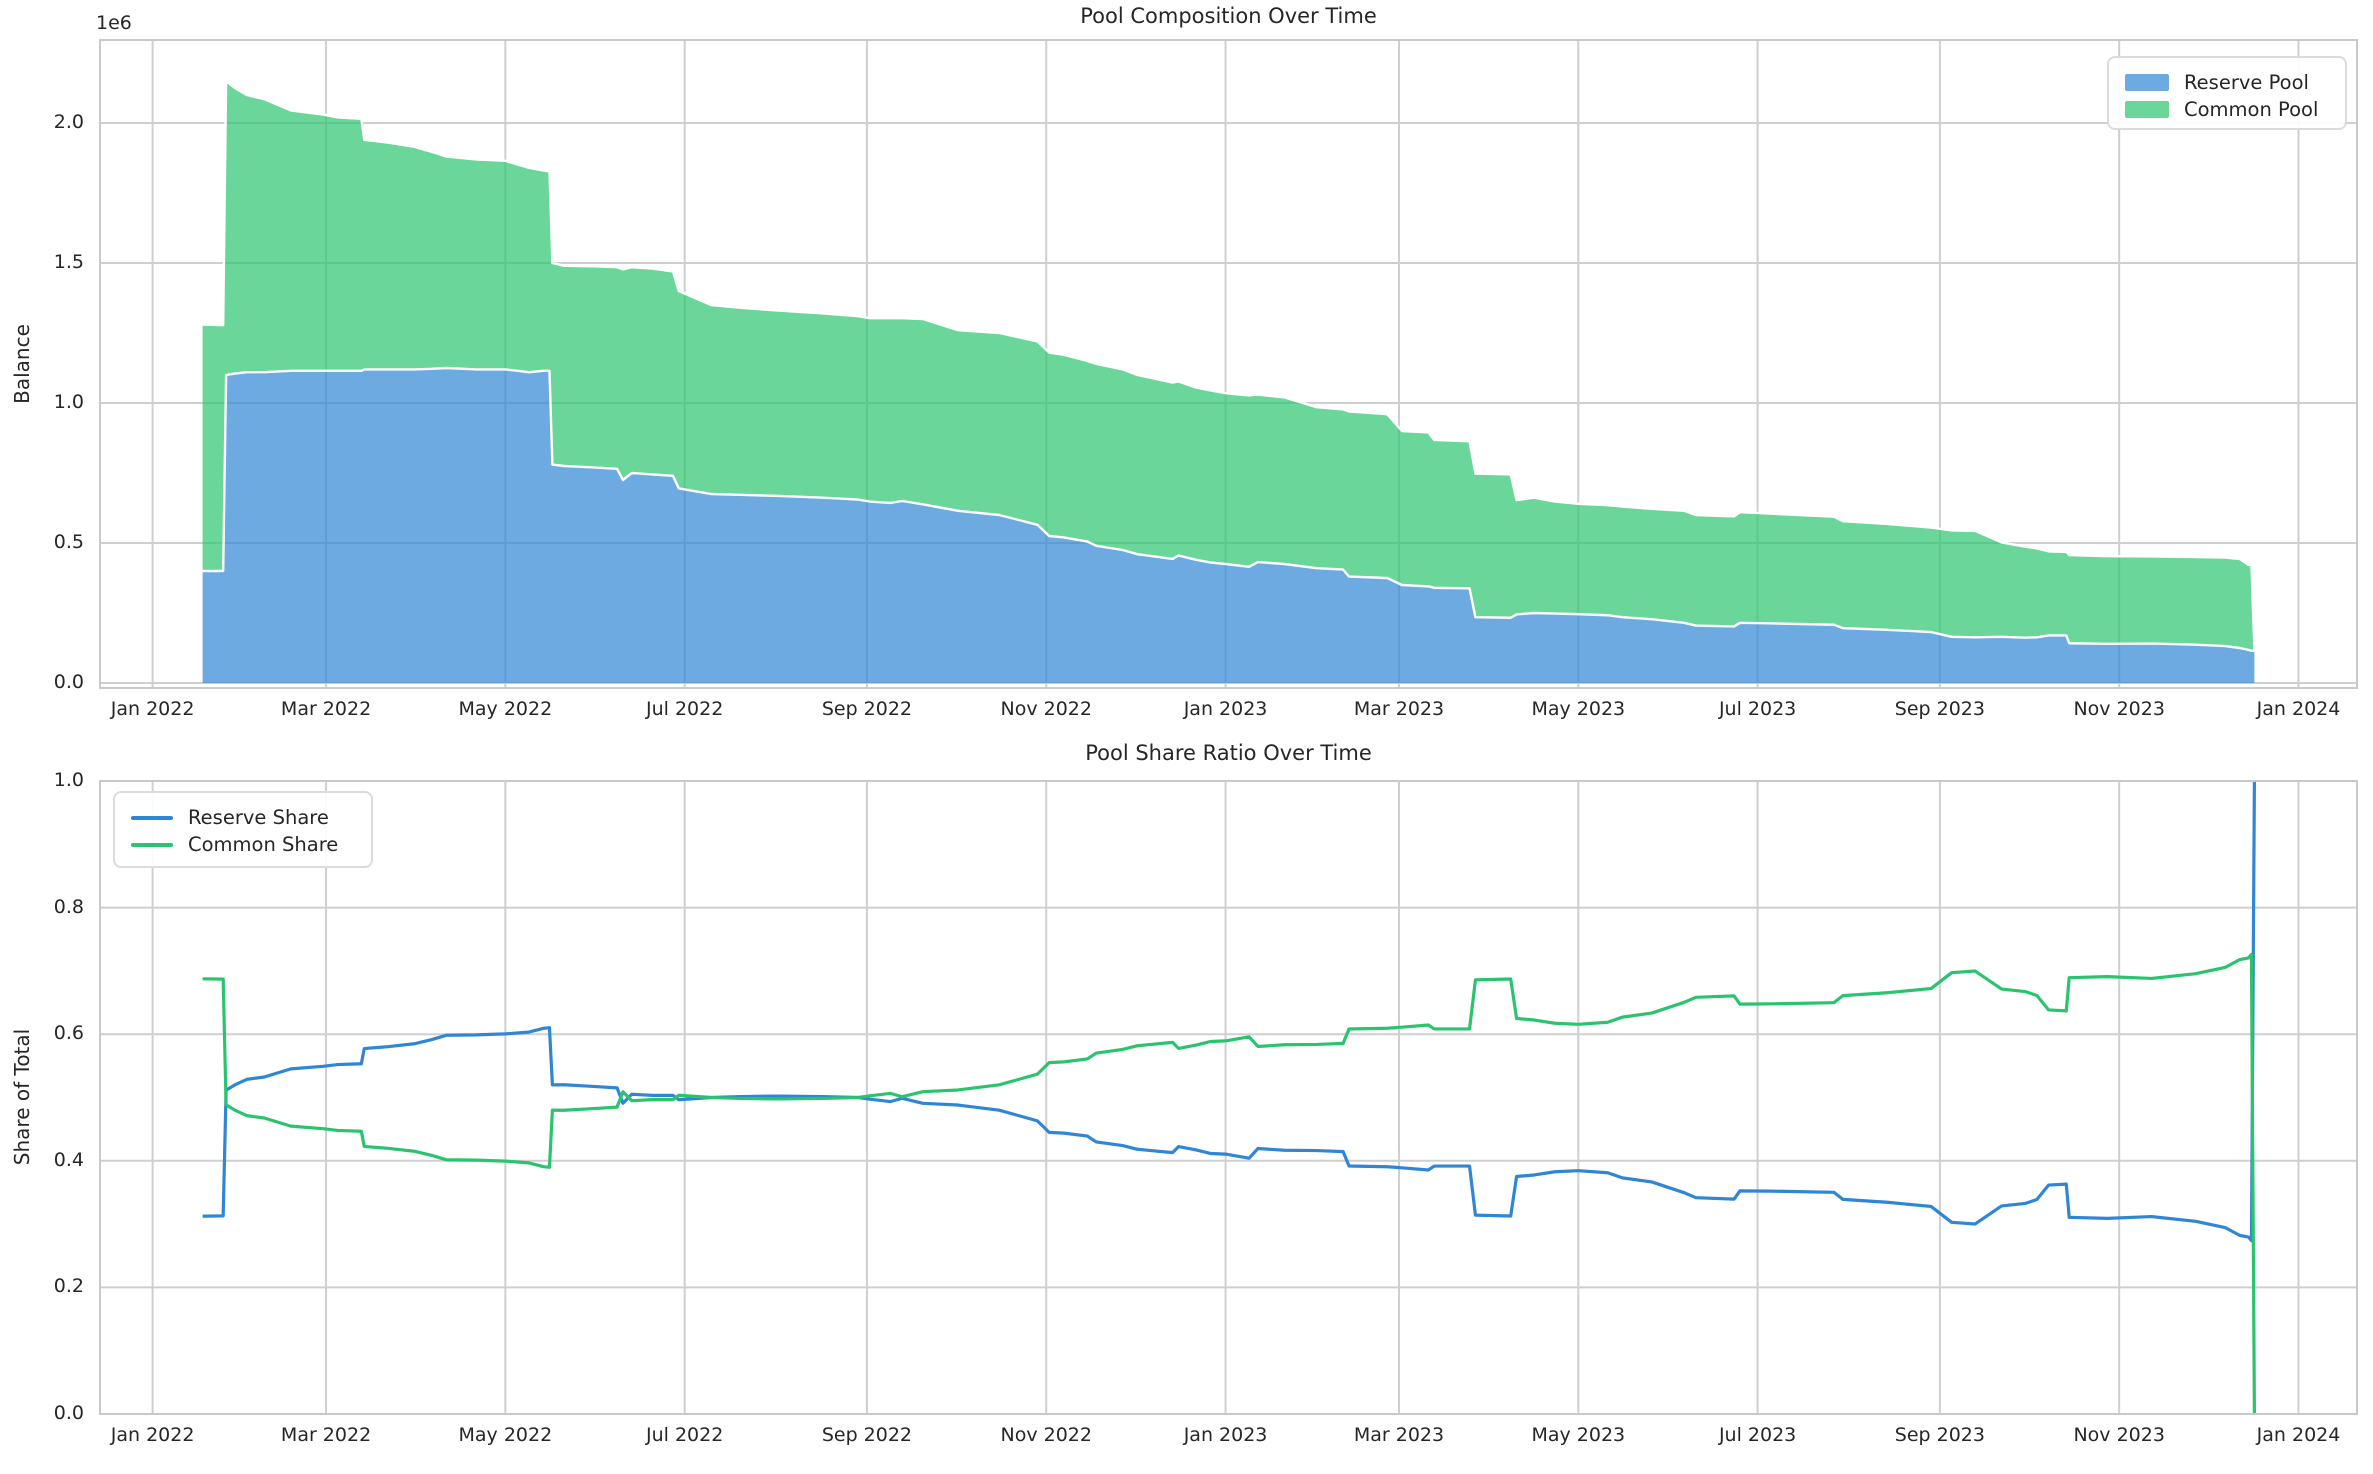 This screenshot has width=2373, height=1474. What do you see at coordinates (1228, 753) in the screenshot?
I see `chart2-title: Pool Share Ratio Over Time` at bounding box center [1228, 753].